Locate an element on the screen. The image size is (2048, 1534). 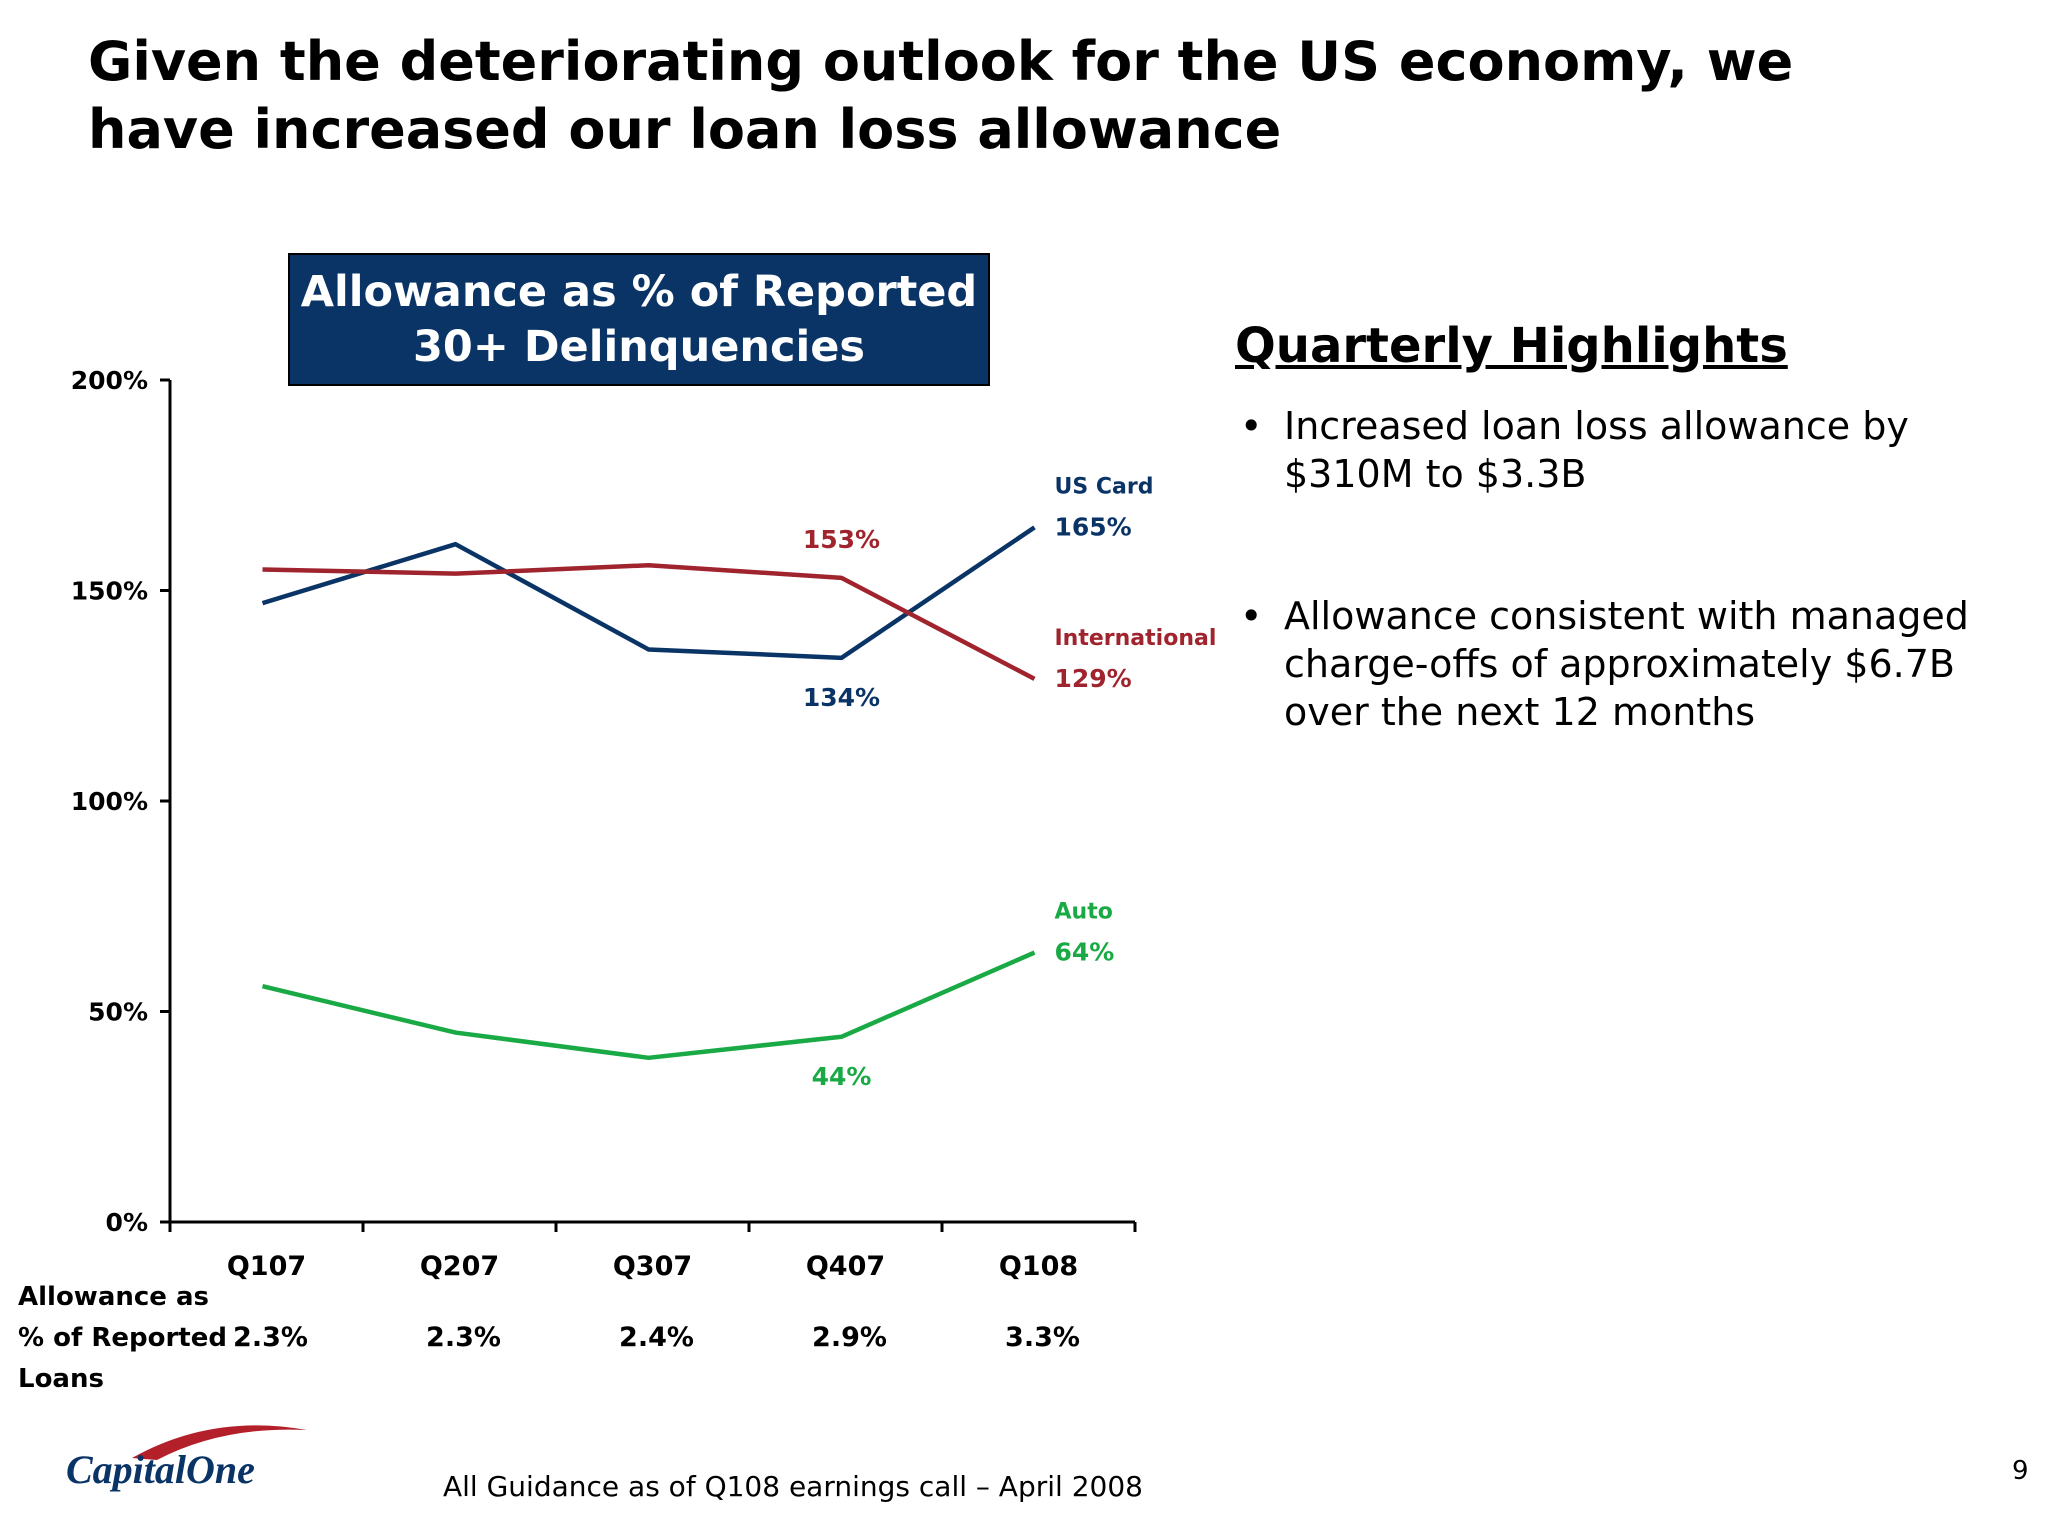
x-tick-label: Q307 is located at coordinates (652, 1266).